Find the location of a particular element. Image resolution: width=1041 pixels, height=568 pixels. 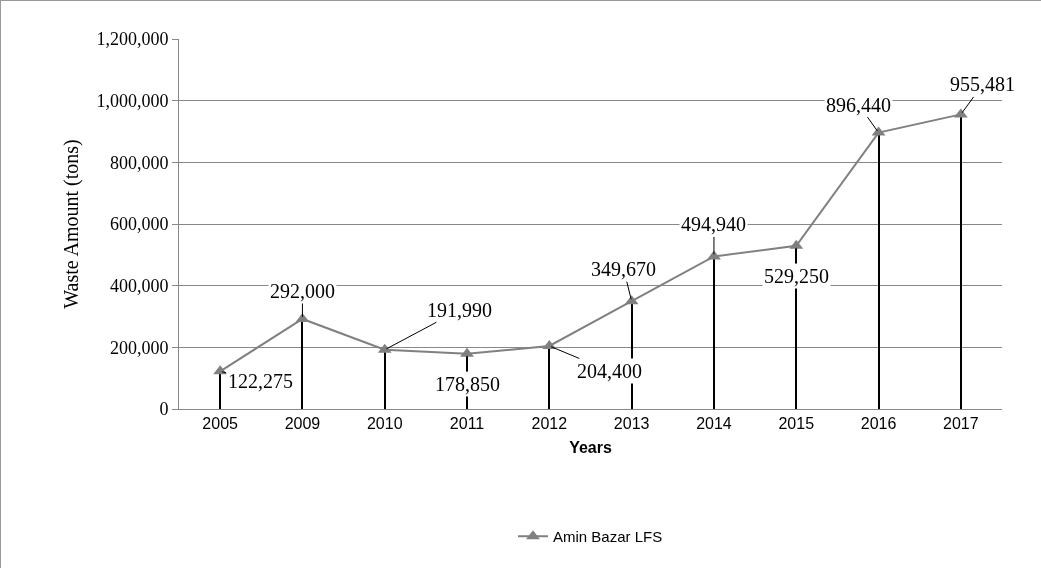

y-tick-label: 800,000 is located at coordinates (139, 162).